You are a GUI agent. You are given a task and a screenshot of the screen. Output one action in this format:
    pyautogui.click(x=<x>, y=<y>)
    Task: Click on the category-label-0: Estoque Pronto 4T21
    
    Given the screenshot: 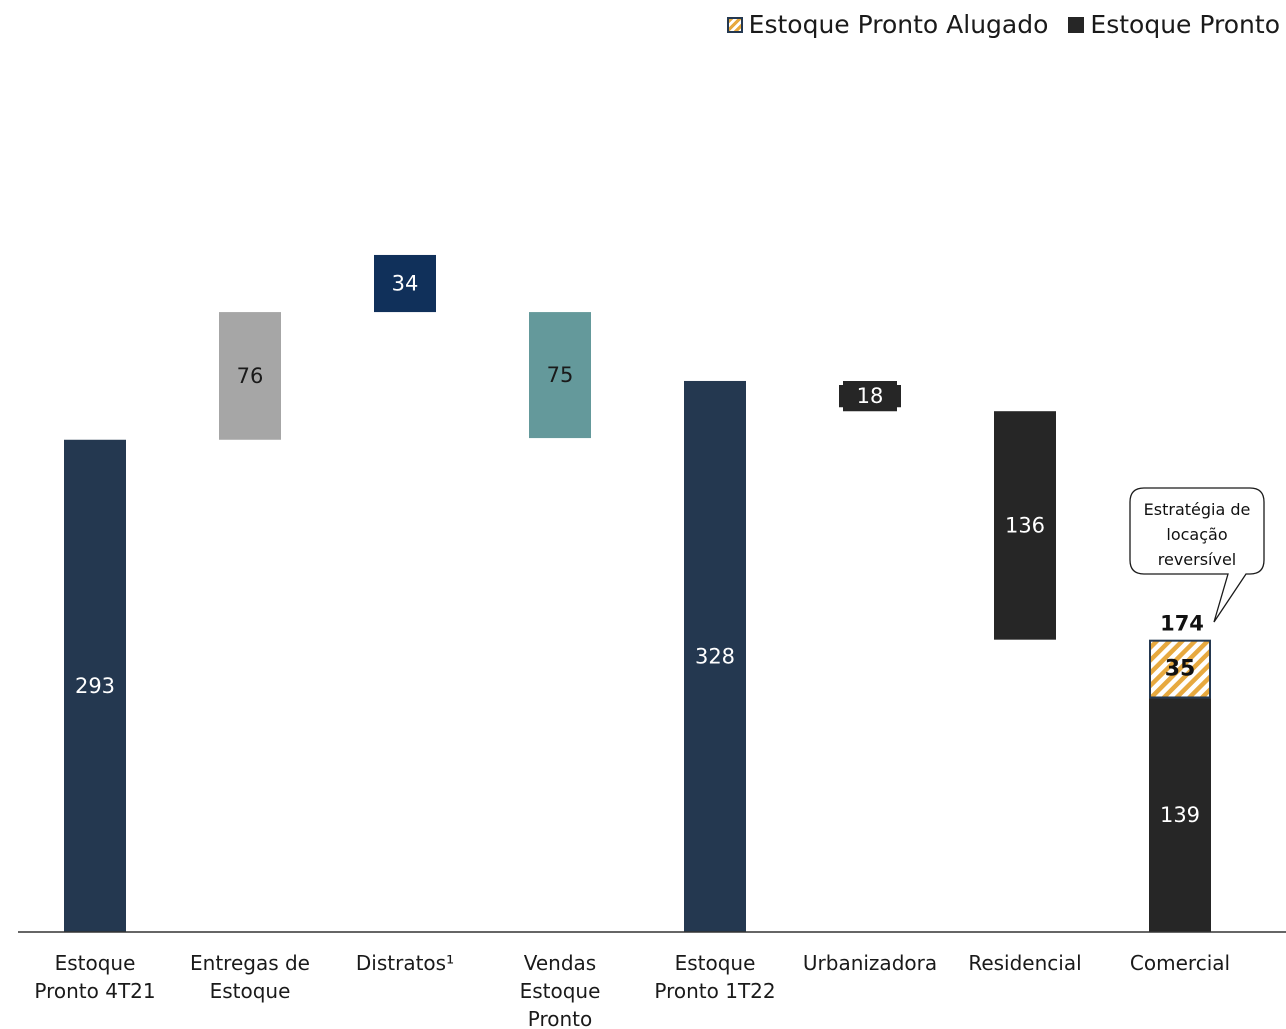 What is the action you would take?
    pyautogui.click(x=94, y=977)
    